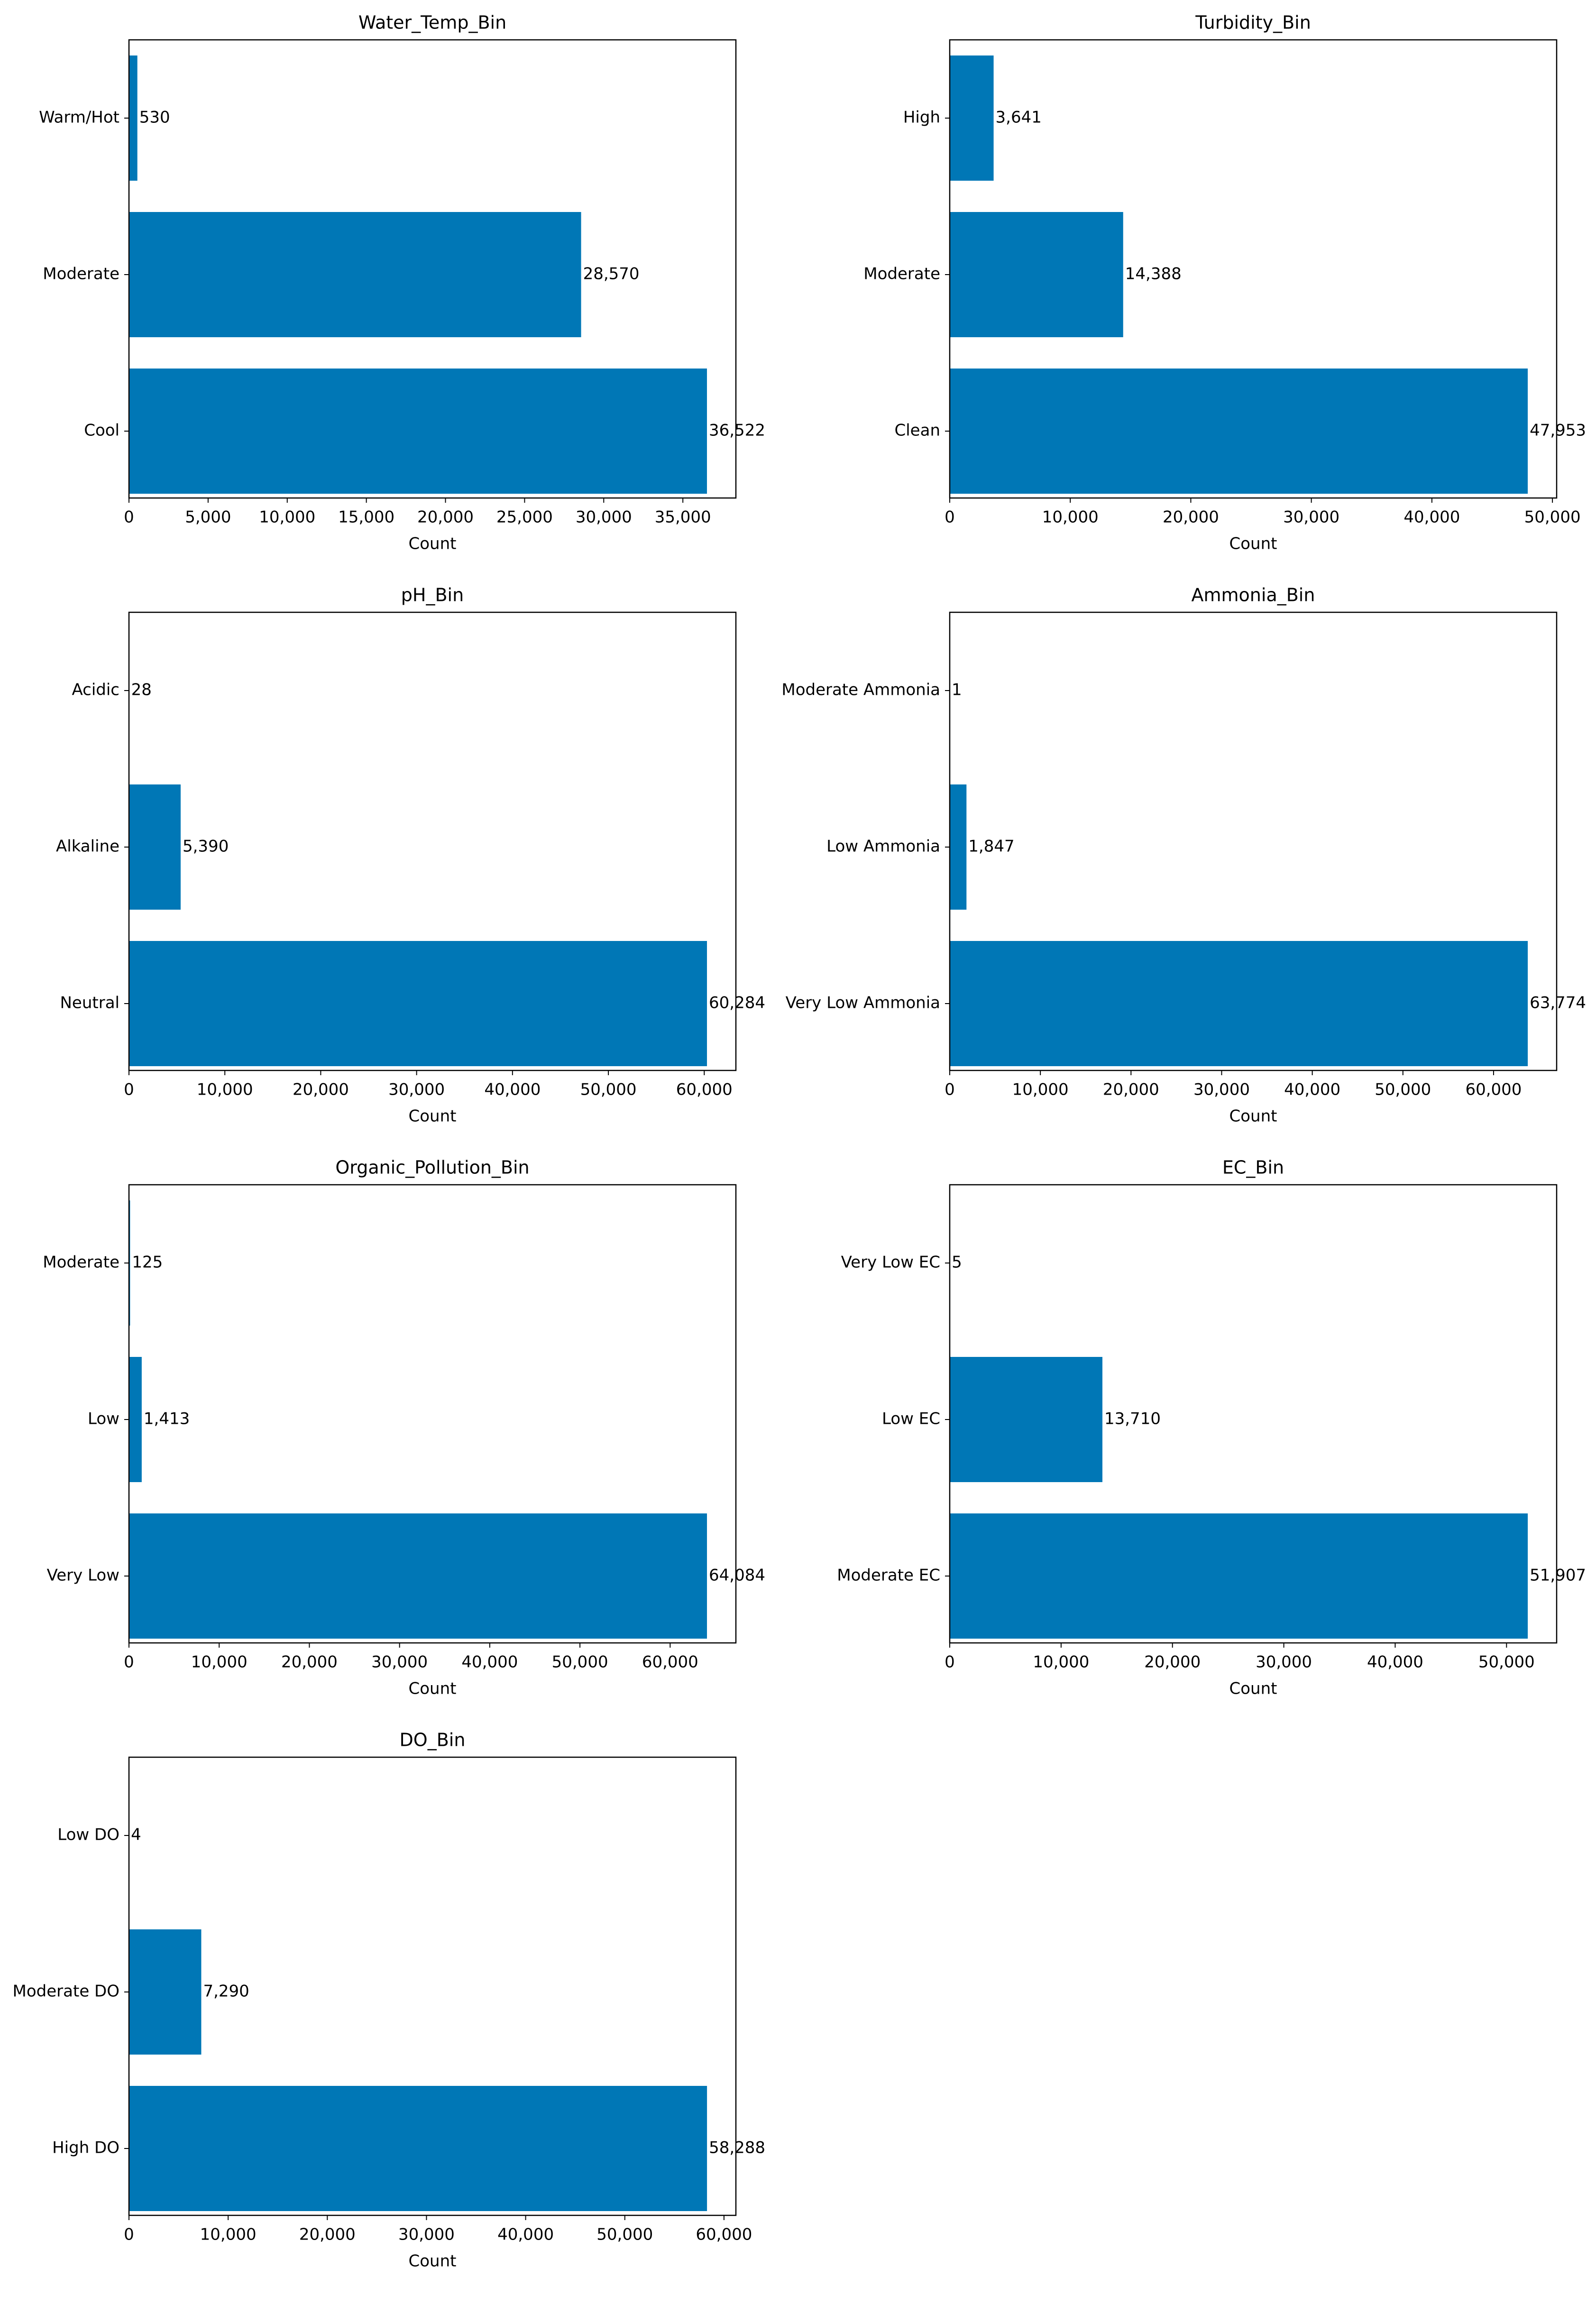 The height and width of the screenshot is (2305, 1596). I want to click on y-tick-label: Acidic, so click(95, 690).